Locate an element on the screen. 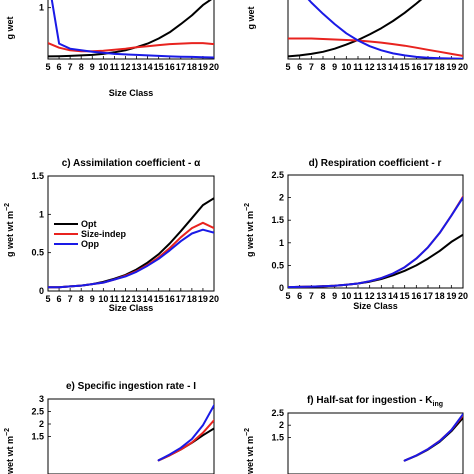  axes-frame-a is located at coordinates (131, 30).